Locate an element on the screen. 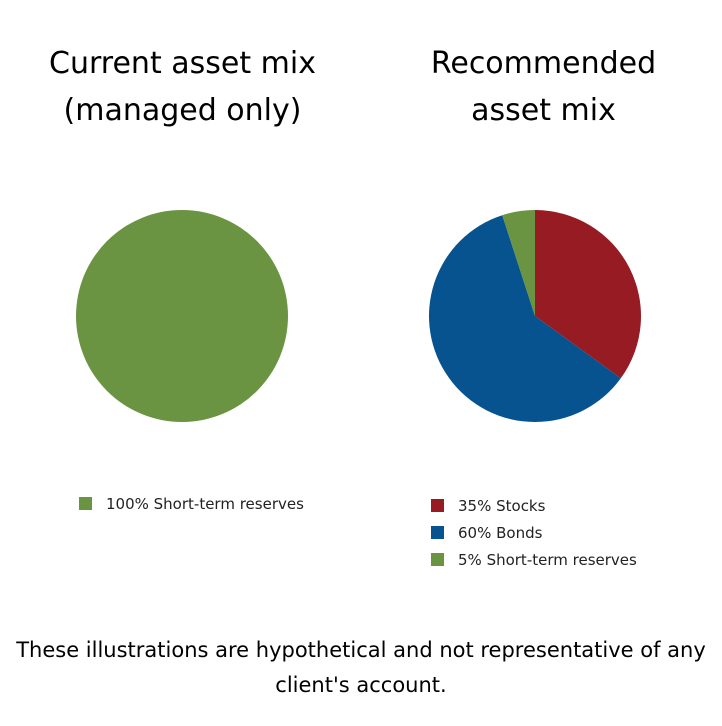 This screenshot has width=722, height=726. chart-title: Current asset mix (managed only) is located at coordinates (182, 87).